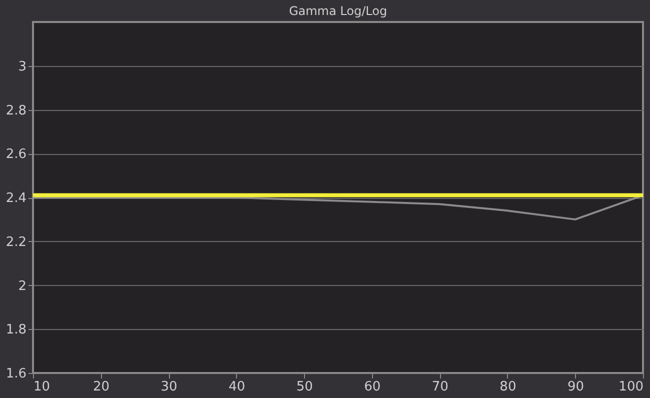 Image resolution: width=650 pixels, height=398 pixels. What do you see at coordinates (440, 387) in the screenshot?
I see `x-tick-label: 70` at bounding box center [440, 387].